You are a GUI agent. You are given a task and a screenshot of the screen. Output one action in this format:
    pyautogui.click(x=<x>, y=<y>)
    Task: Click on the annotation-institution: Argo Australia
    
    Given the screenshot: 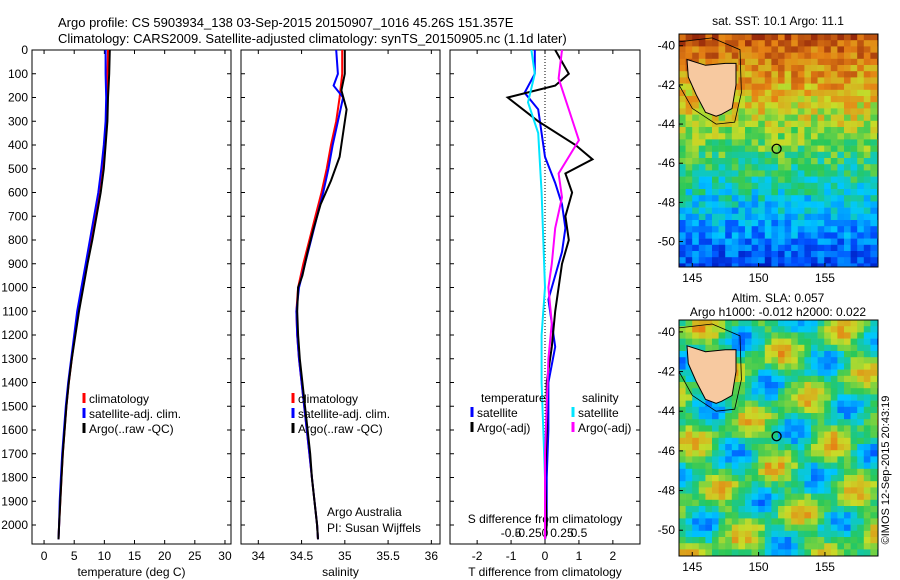 What is the action you would take?
    pyautogui.click(x=364, y=512)
    